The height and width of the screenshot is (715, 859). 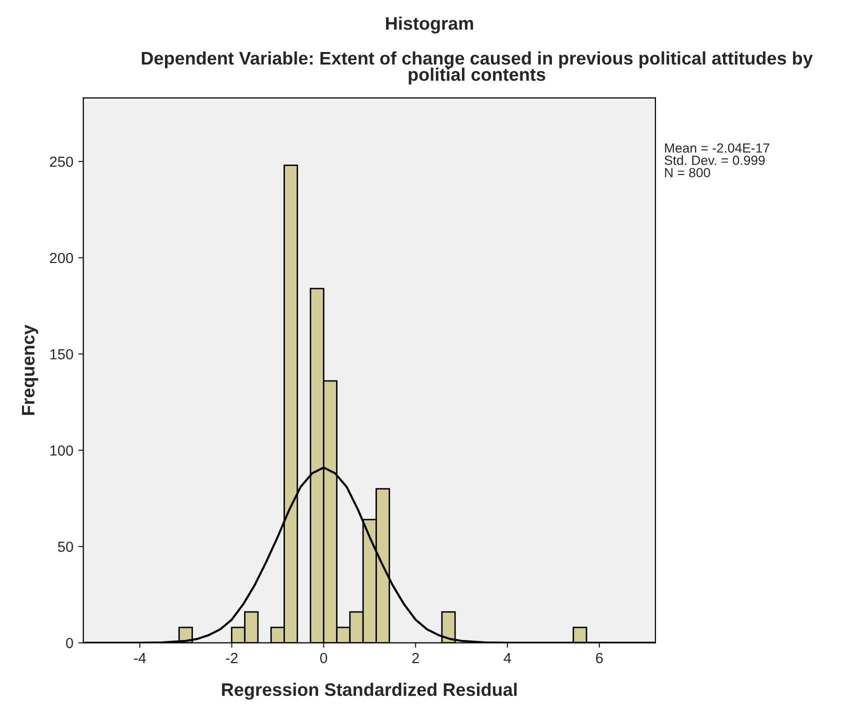 I want to click on x-tick-label: -4, so click(x=140, y=658).